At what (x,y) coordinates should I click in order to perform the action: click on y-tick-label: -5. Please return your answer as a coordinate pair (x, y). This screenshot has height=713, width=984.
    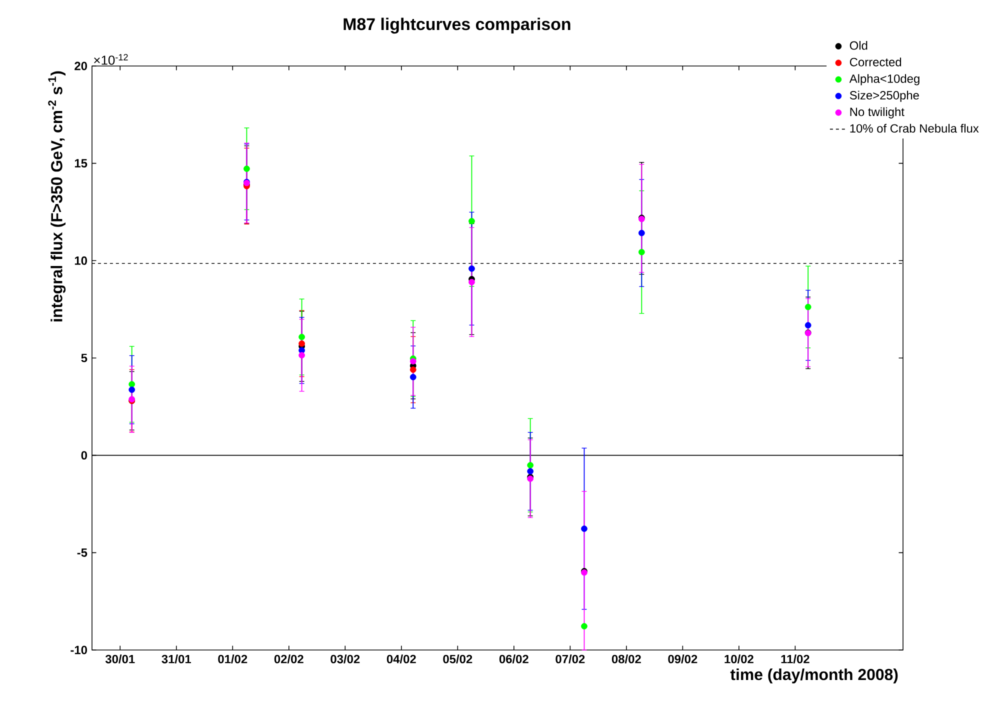
    Looking at the image, I should click on (82, 552).